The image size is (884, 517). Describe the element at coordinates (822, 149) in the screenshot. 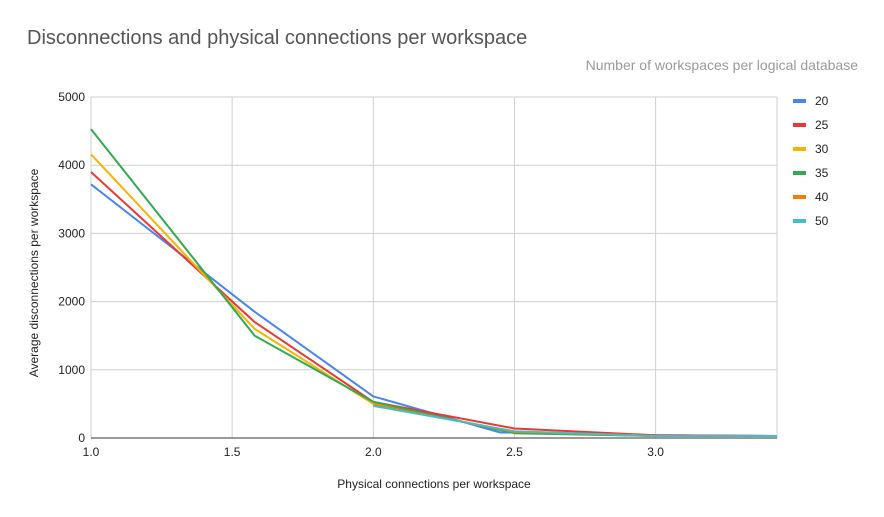

I see `legend-label-30: 30` at that location.